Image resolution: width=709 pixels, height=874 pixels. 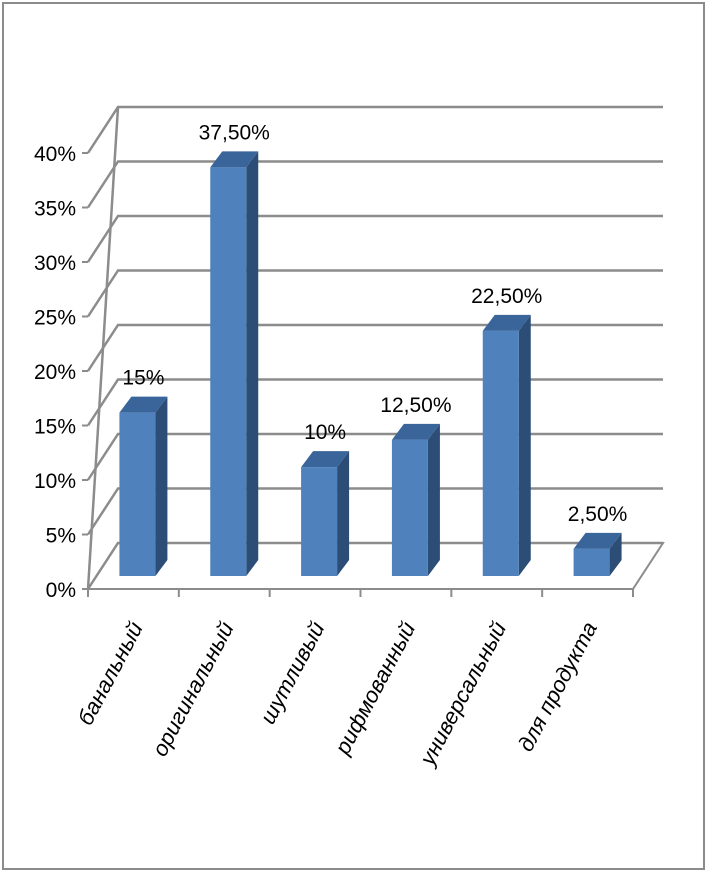 What do you see at coordinates (61, 536) in the screenshot?
I see `y-tick-label: 5%` at bounding box center [61, 536].